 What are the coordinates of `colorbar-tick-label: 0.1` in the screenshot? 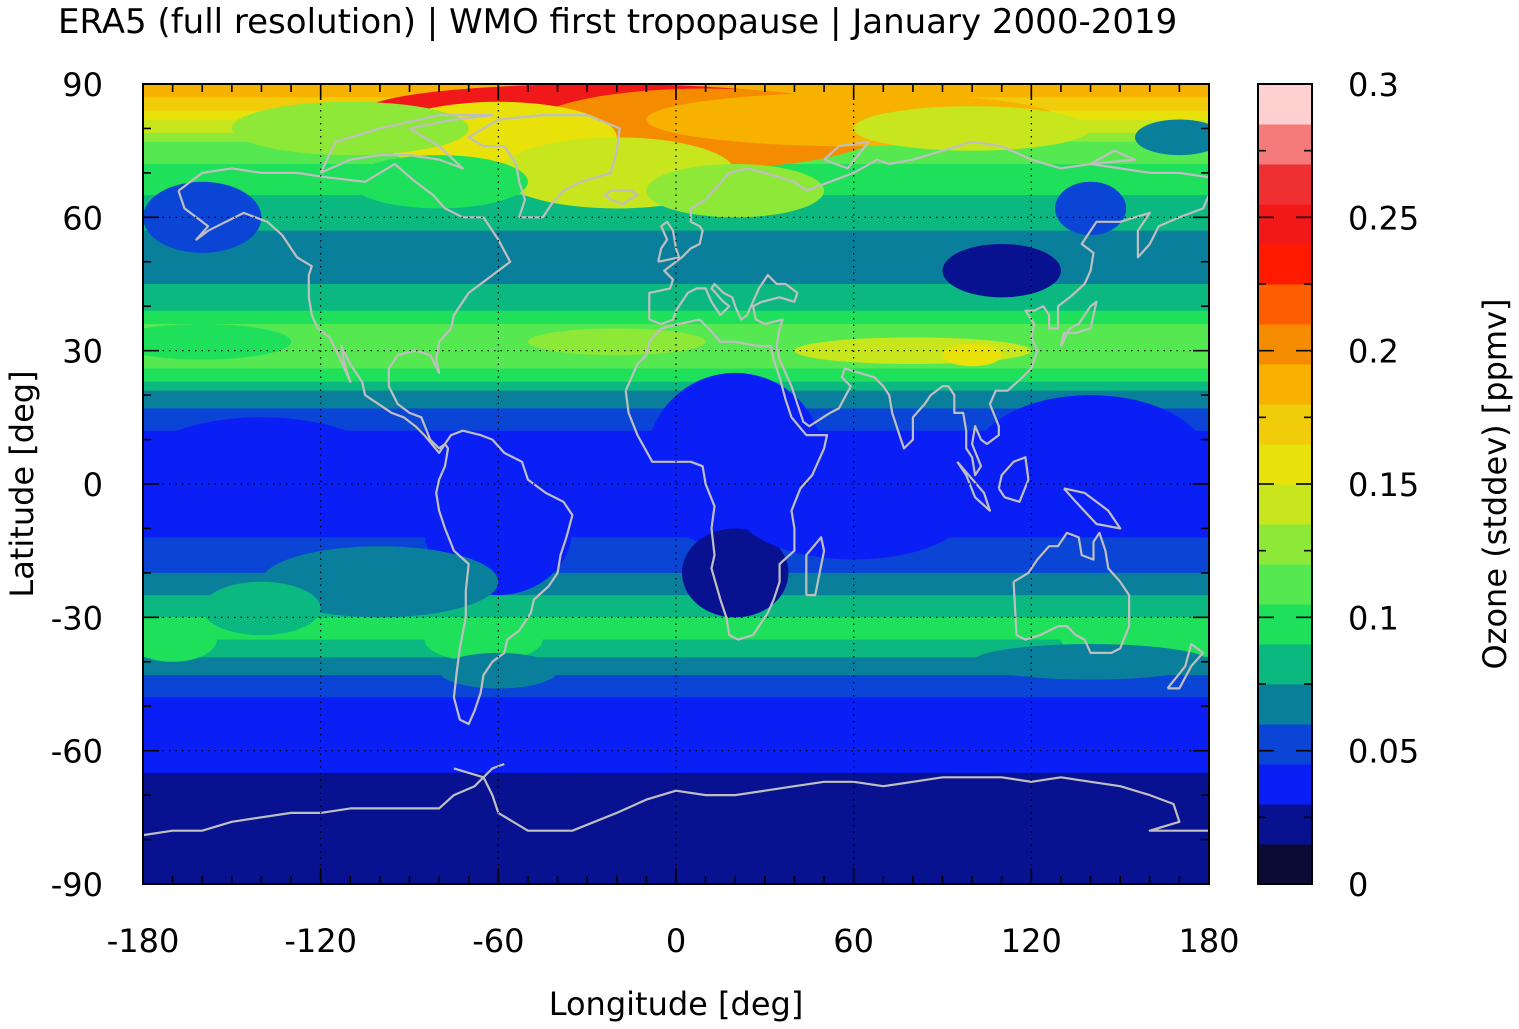 It's located at (1373, 618).